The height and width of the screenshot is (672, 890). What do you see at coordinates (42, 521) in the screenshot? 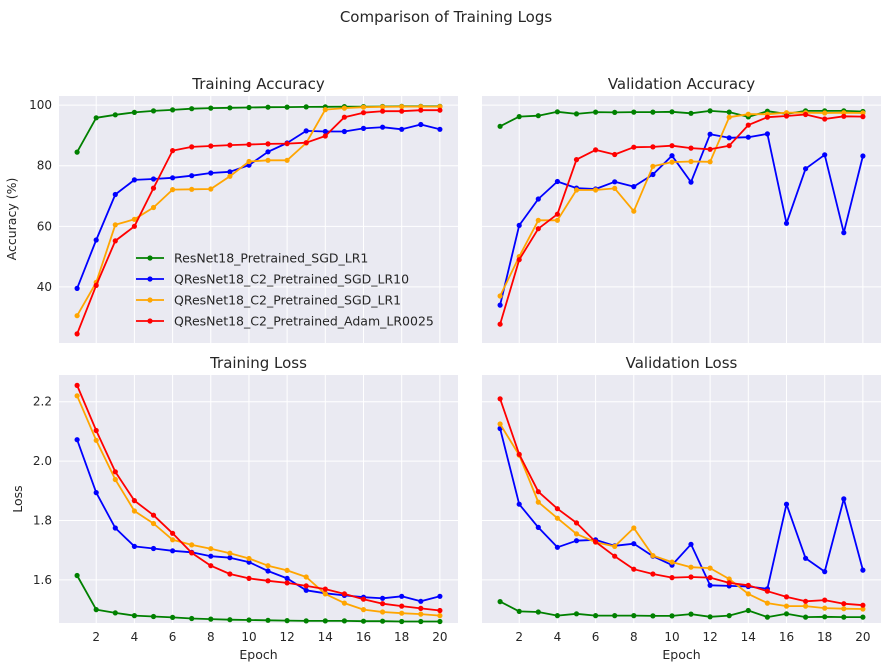
I see `y-tick-label: 1.8` at bounding box center [42, 521].